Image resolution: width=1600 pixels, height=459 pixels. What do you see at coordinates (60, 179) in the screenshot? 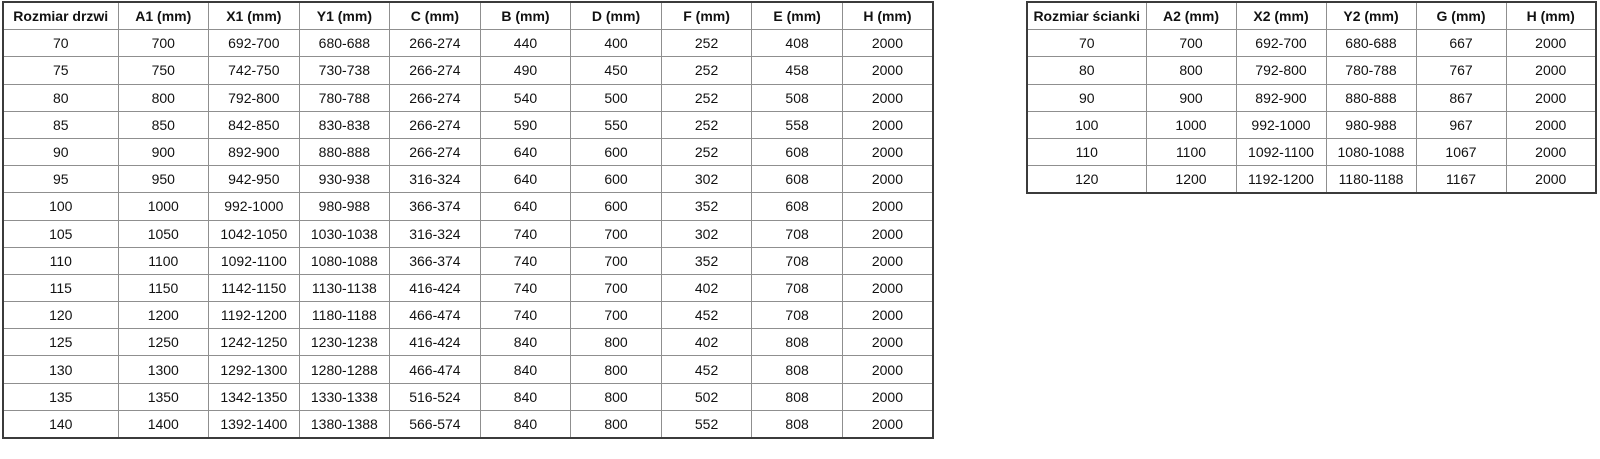
I see `table-cell: 95` at bounding box center [60, 179].